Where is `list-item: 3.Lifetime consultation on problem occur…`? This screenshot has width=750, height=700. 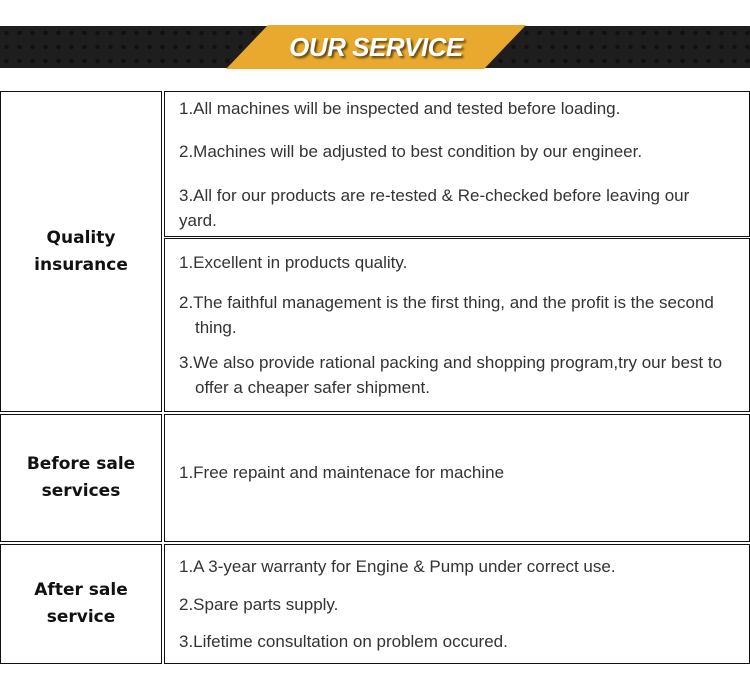
list-item: 3.Lifetime consultation on problem occur… is located at coordinates (343, 641).